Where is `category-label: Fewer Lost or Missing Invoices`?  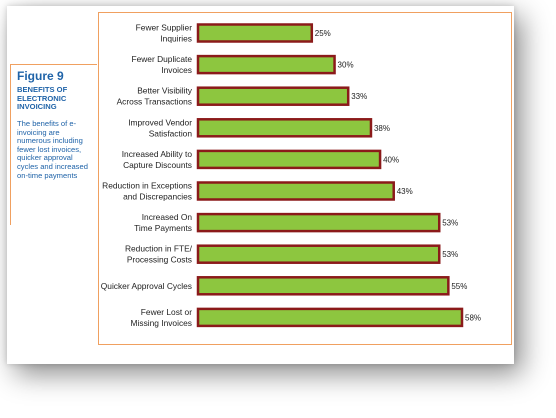
category-label: Fewer Lost or Missing Invoices is located at coordinates (162, 317).